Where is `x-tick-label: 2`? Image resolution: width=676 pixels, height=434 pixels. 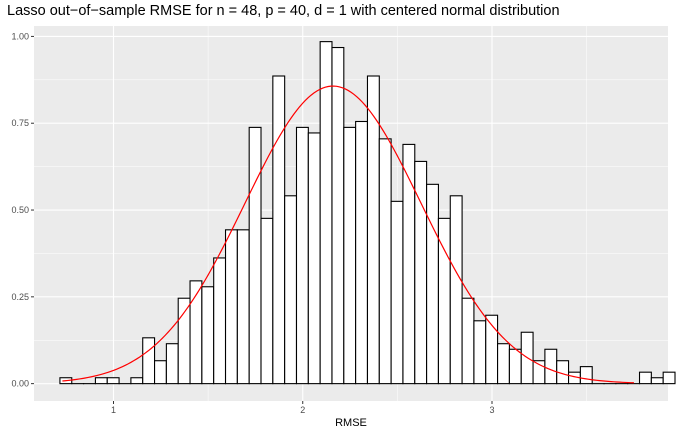 x-tick-label: 2 is located at coordinates (302, 410).